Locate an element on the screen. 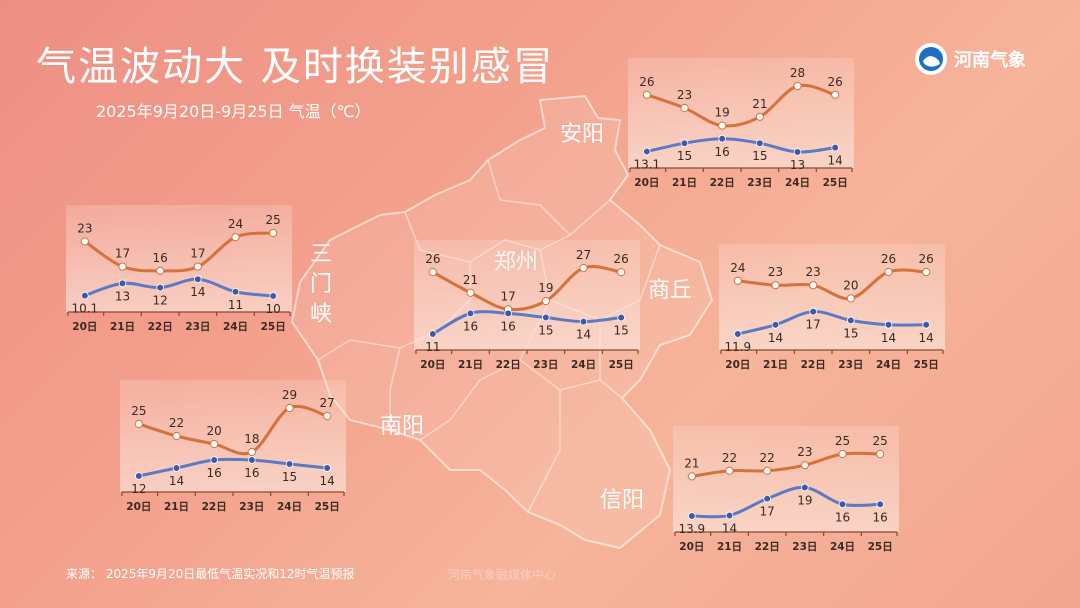 The image size is (1080, 608). chart-background is located at coordinates (527, 295).